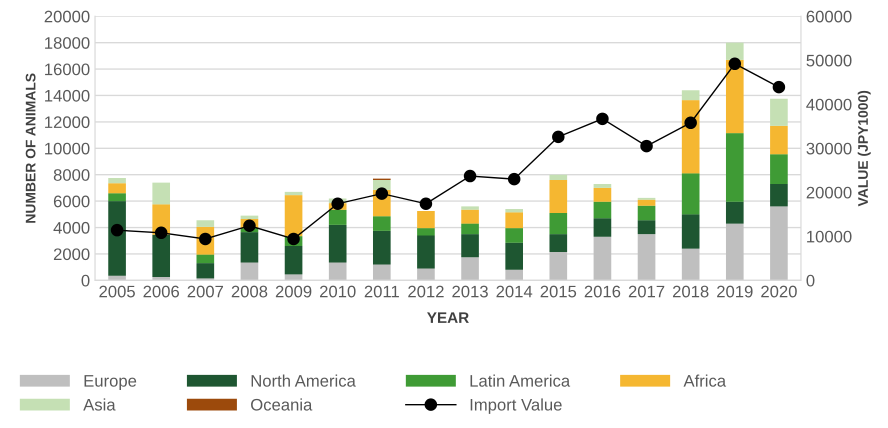 Image resolution: width=888 pixels, height=428 pixels. I want to click on x-tick-label: 2020, so click(779, 292).